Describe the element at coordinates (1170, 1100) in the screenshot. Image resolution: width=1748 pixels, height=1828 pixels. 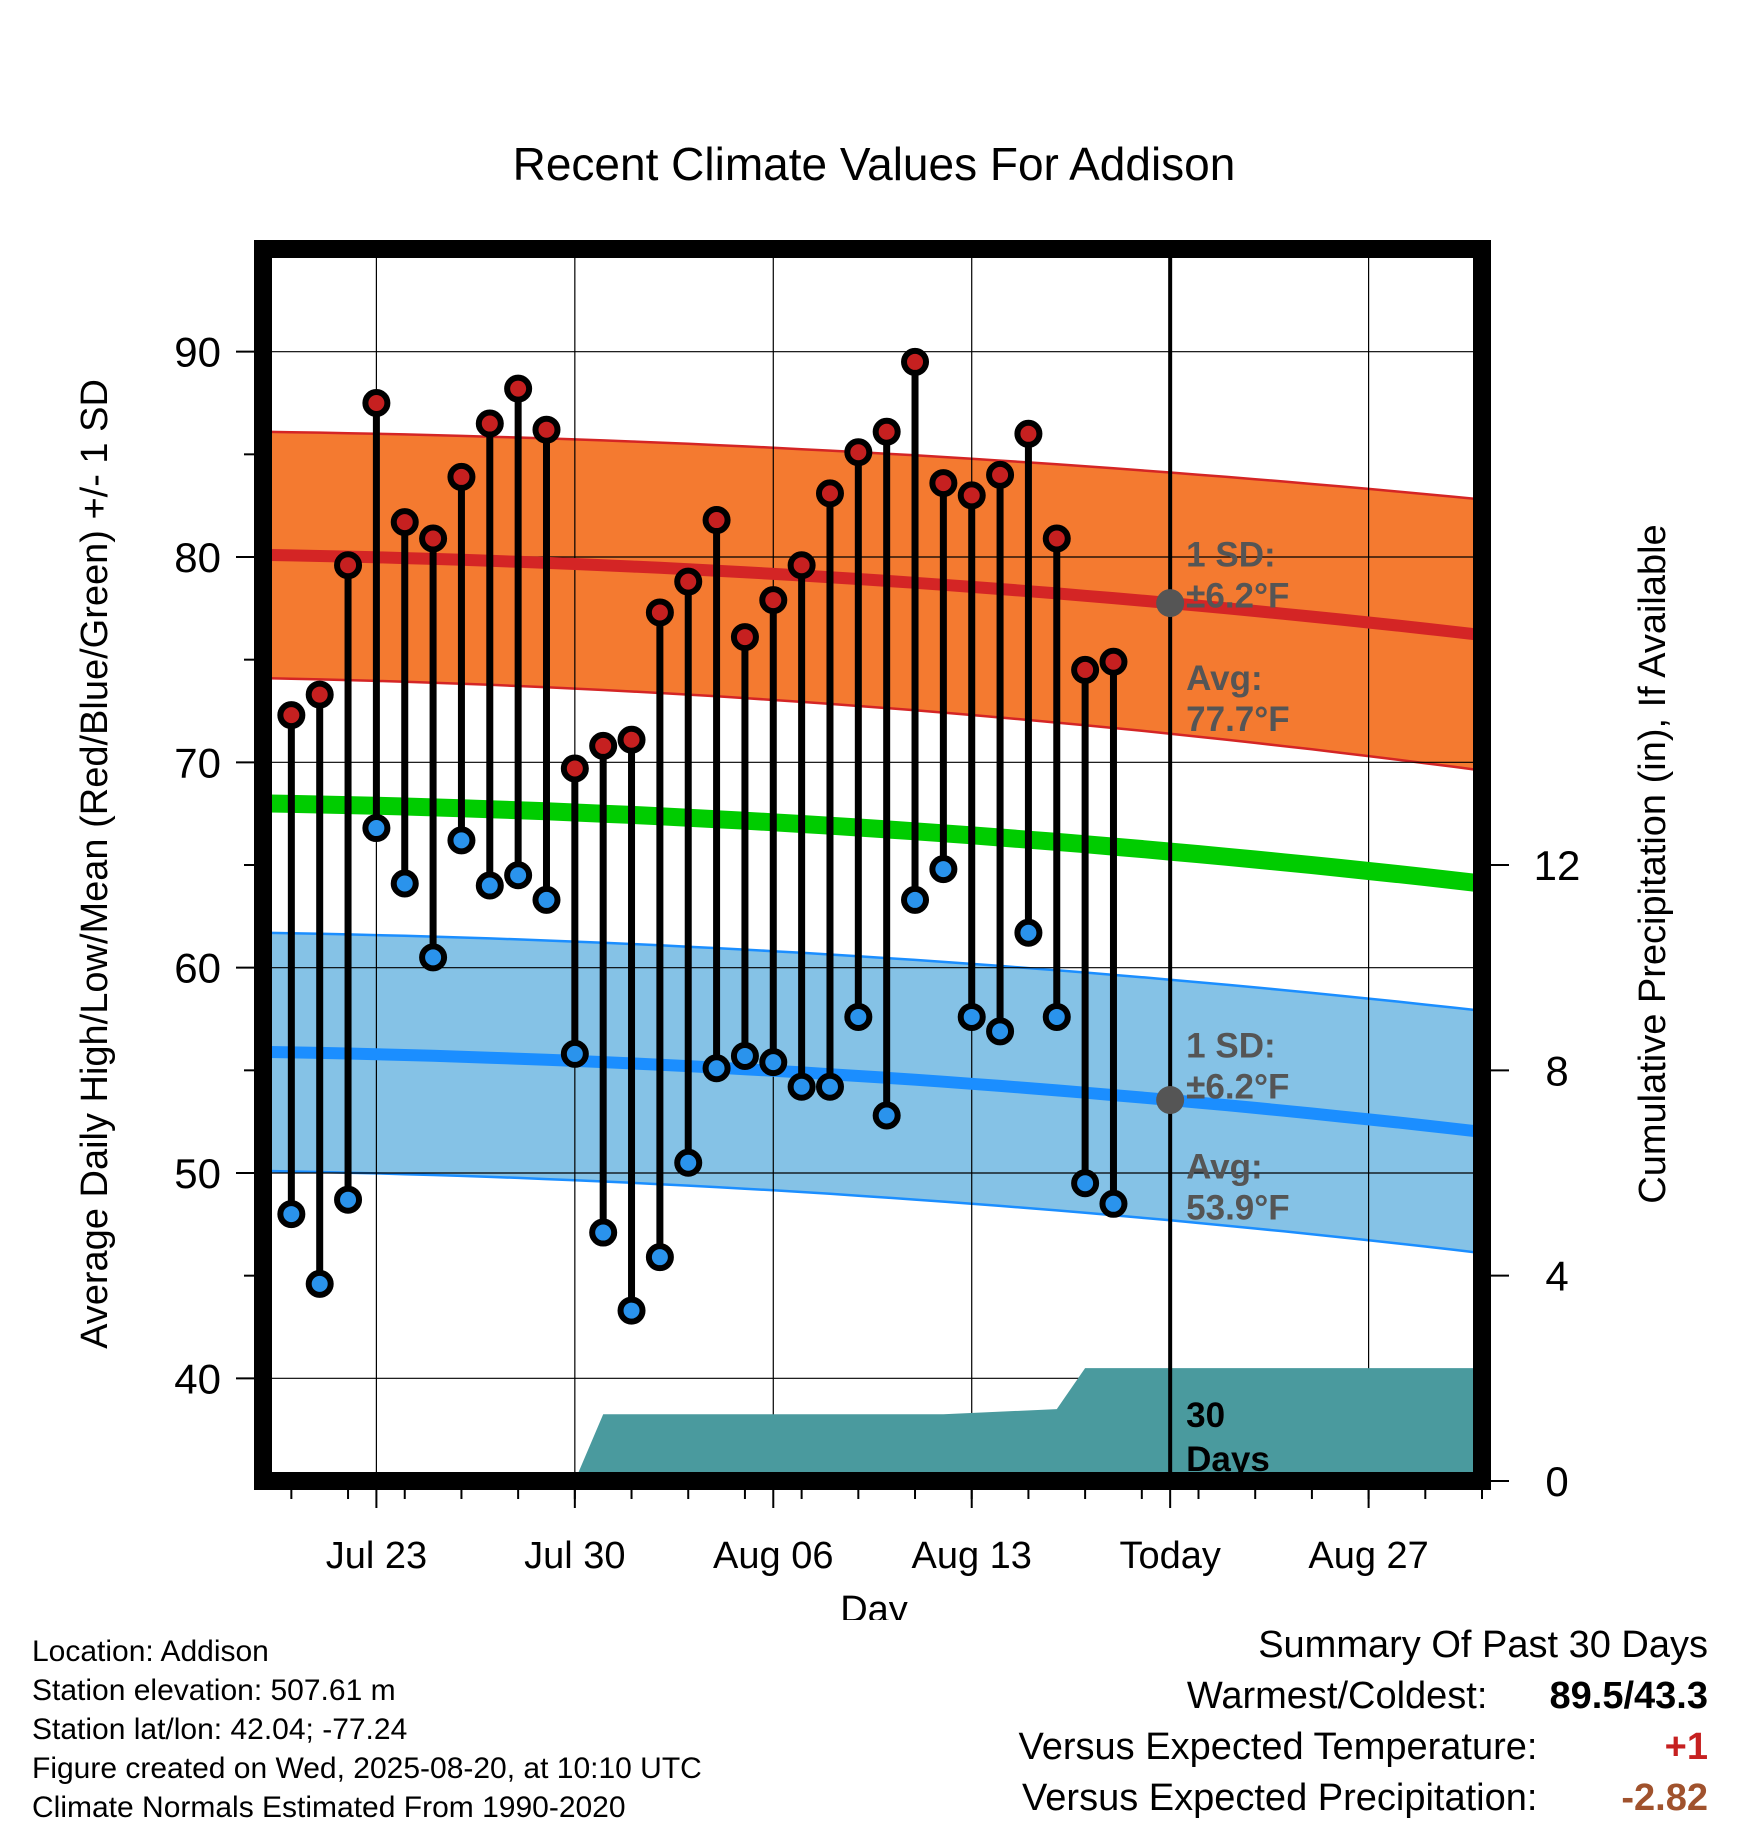
I see `today-avg-low-marker` at that location.